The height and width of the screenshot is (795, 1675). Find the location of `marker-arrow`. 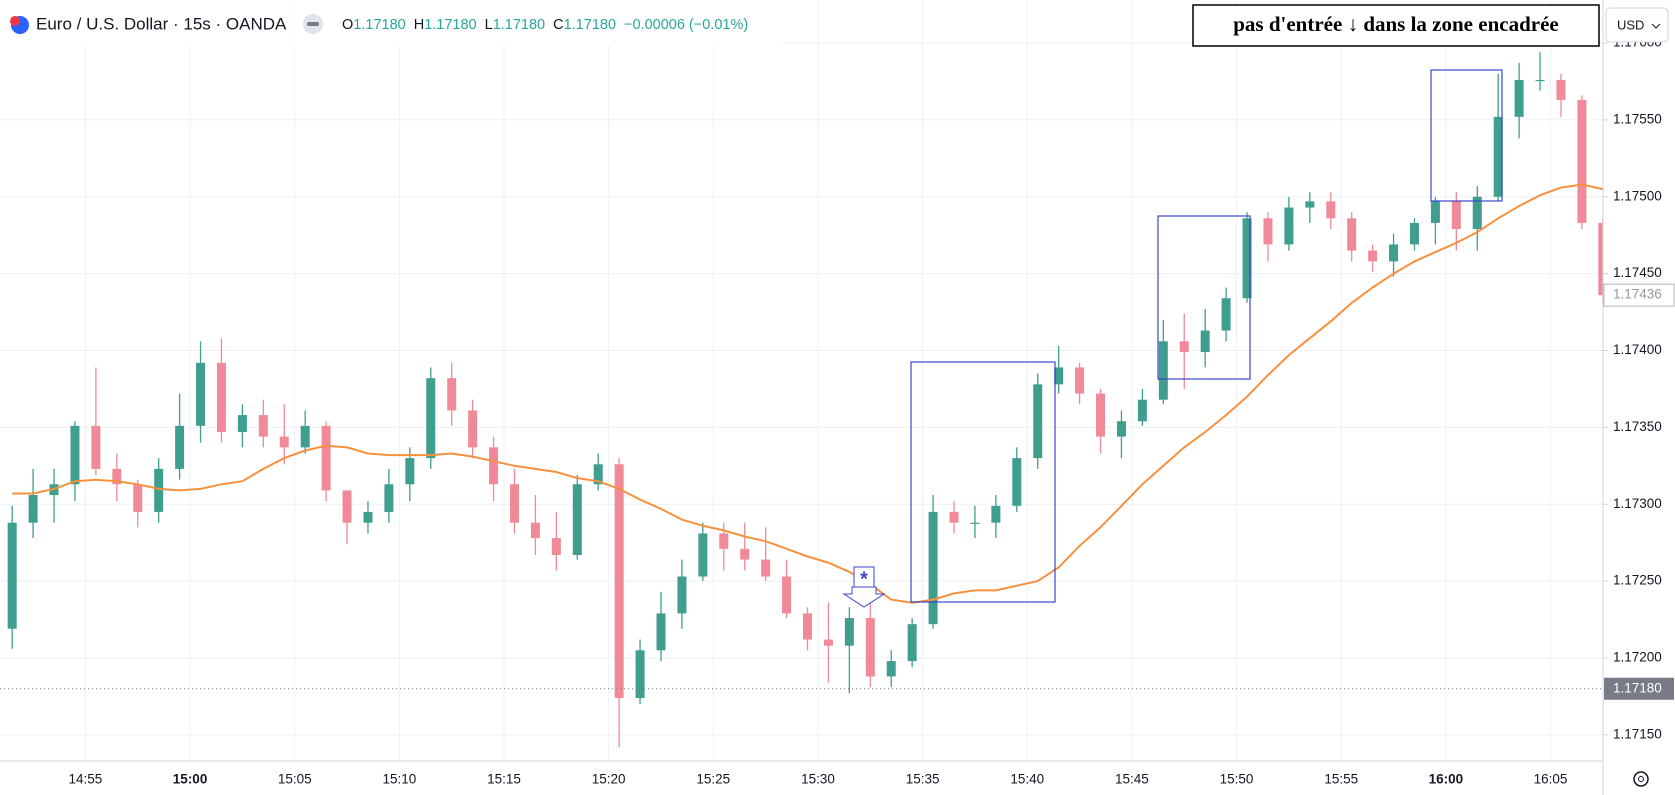

marker-arrow is located at coordinates (864, 597).